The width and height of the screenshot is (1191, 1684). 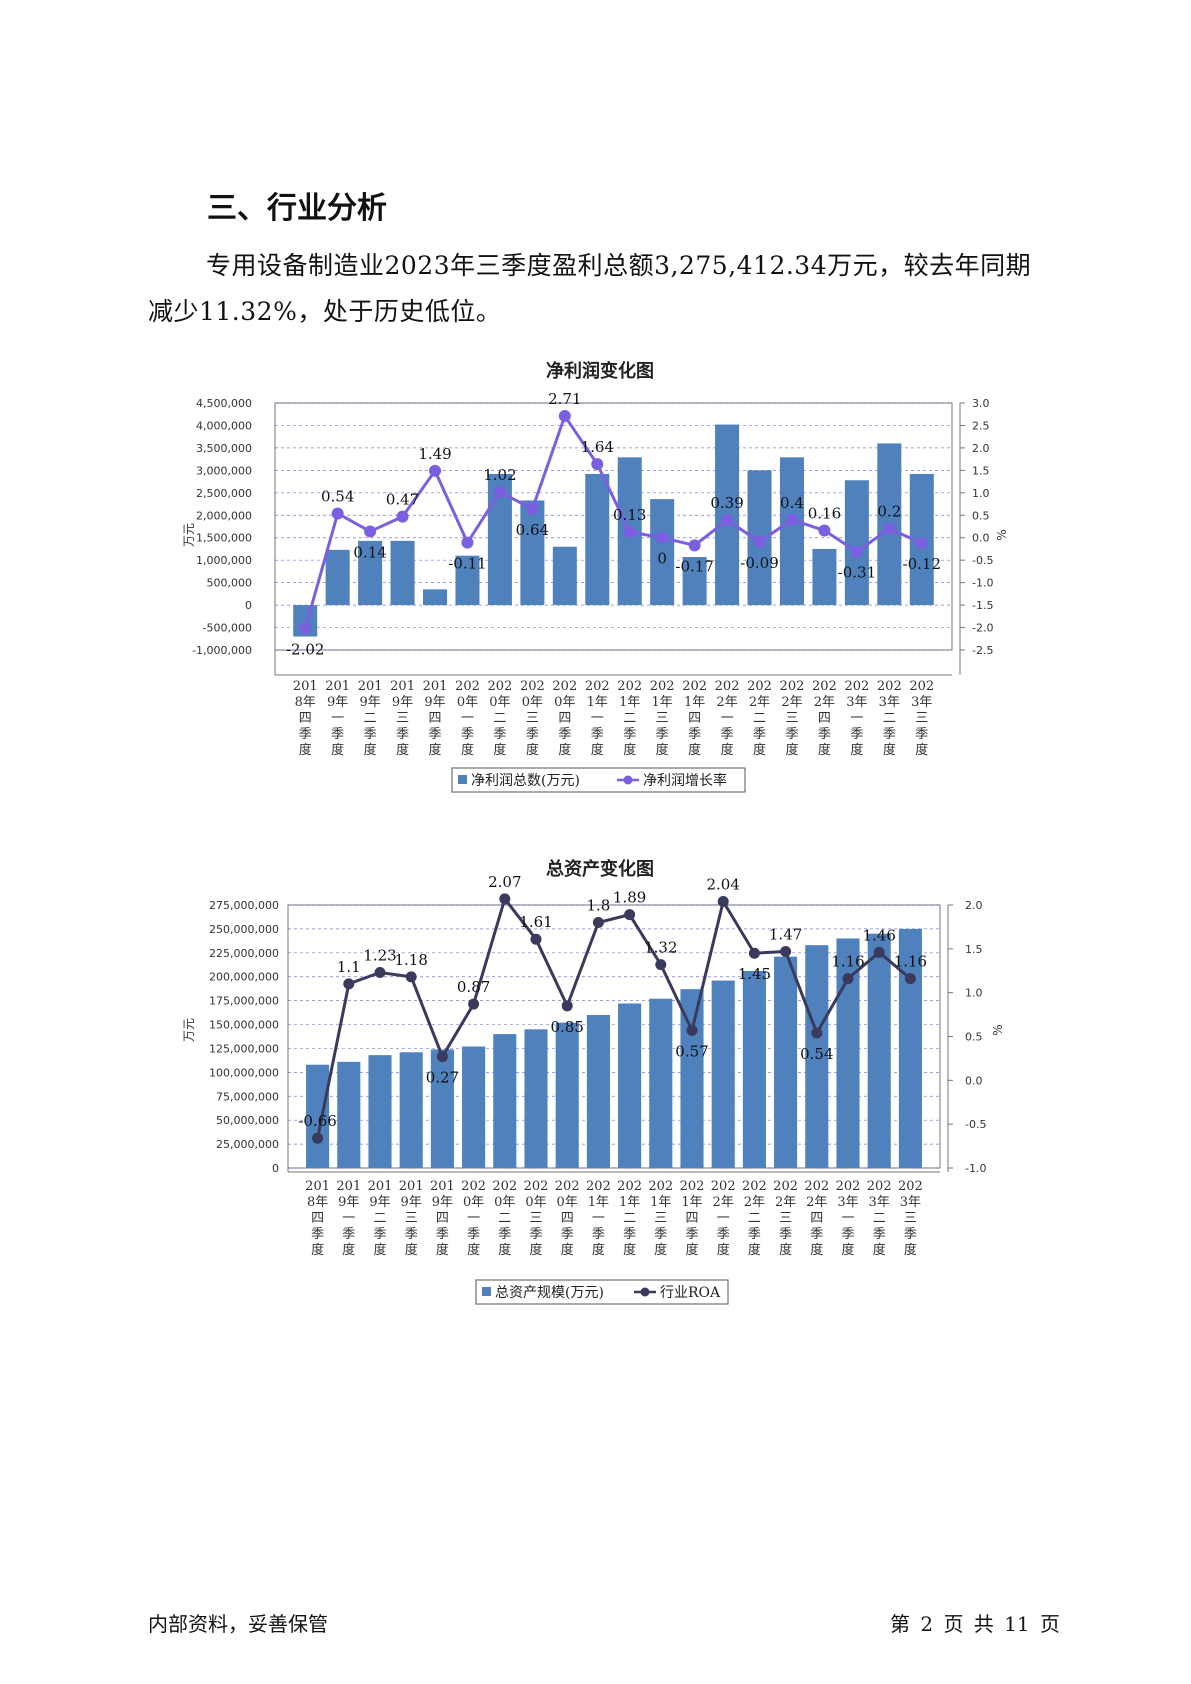 What do you see at coordinates (227, 628) in the screenshot?
I see `y-tick-label: -500,000` at bounding box center [227, 628].